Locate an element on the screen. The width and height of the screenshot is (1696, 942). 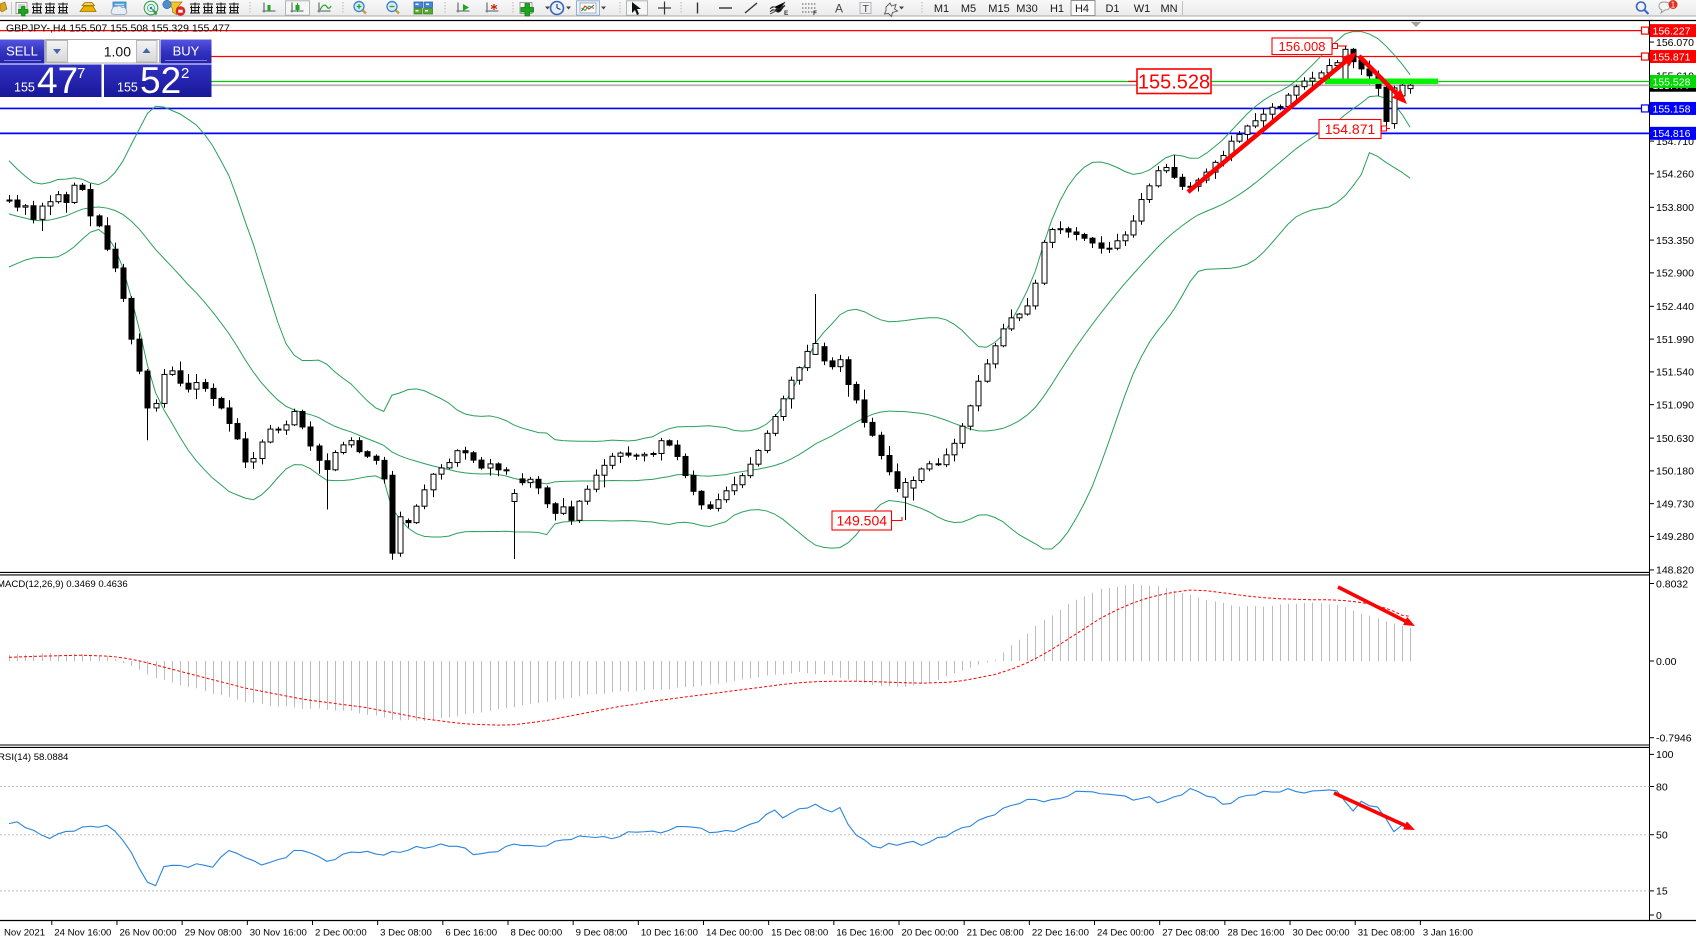
svg-text: 100 is located at coordinates (1665, 755).